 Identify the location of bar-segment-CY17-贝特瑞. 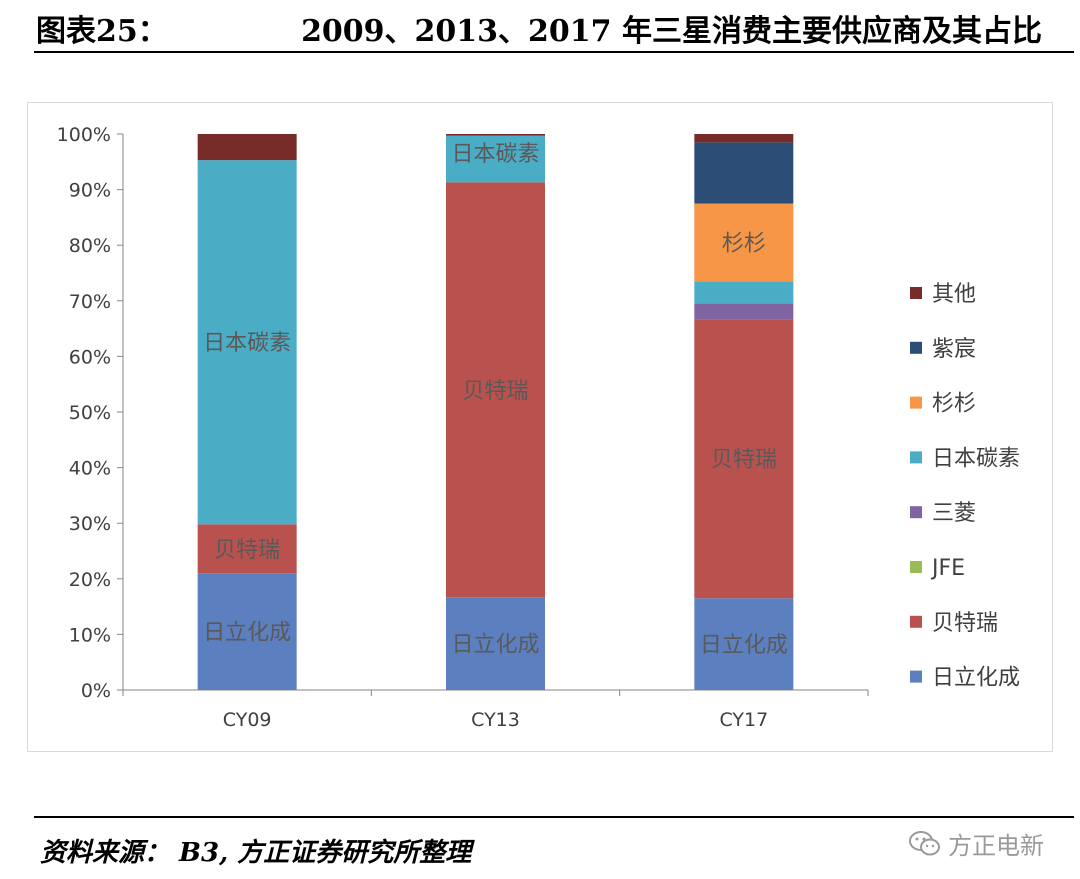
(744, 459).